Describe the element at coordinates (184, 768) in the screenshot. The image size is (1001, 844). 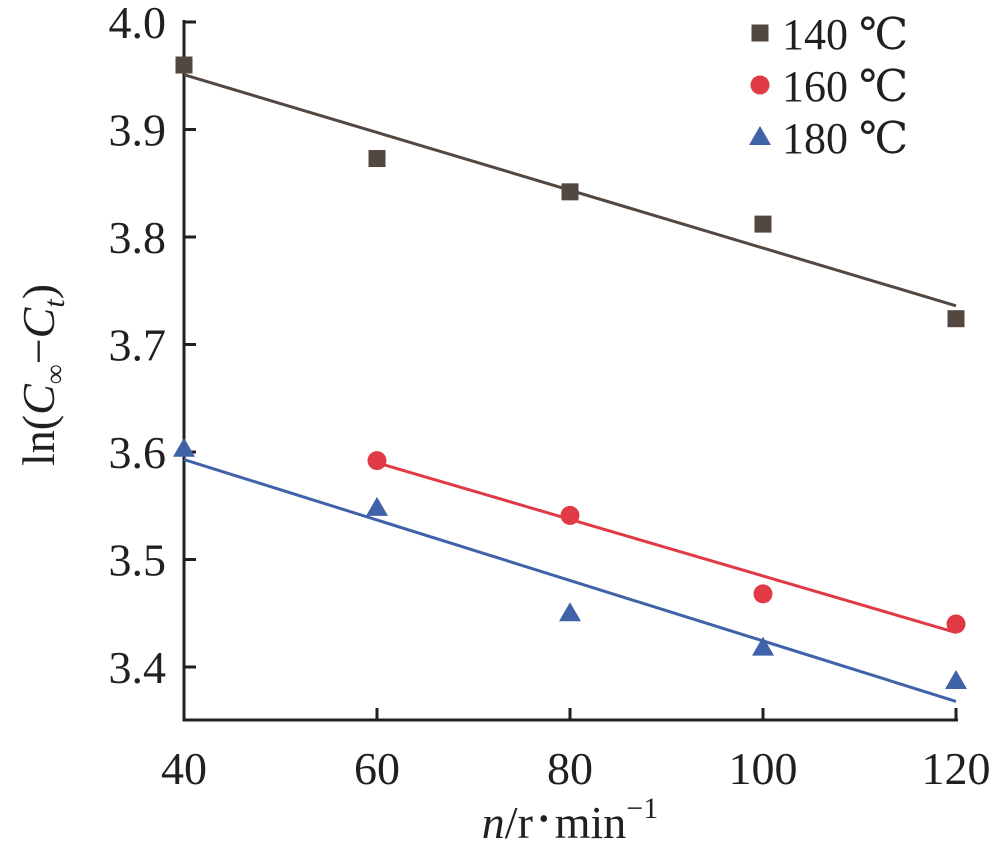
I see `x-tick-label: 40` at that location.